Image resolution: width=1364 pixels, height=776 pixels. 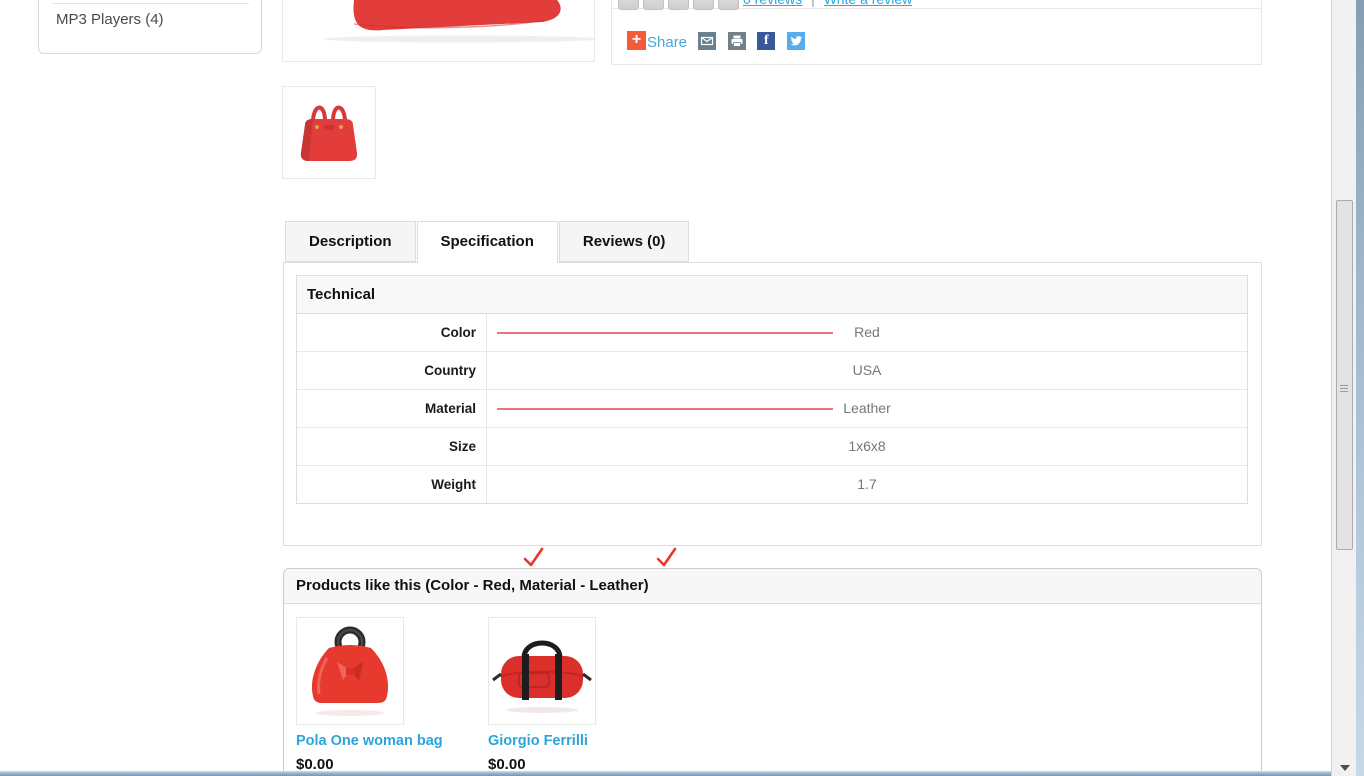 I want to click on share-toolbar: + Share f, so click(x=716, y=41).